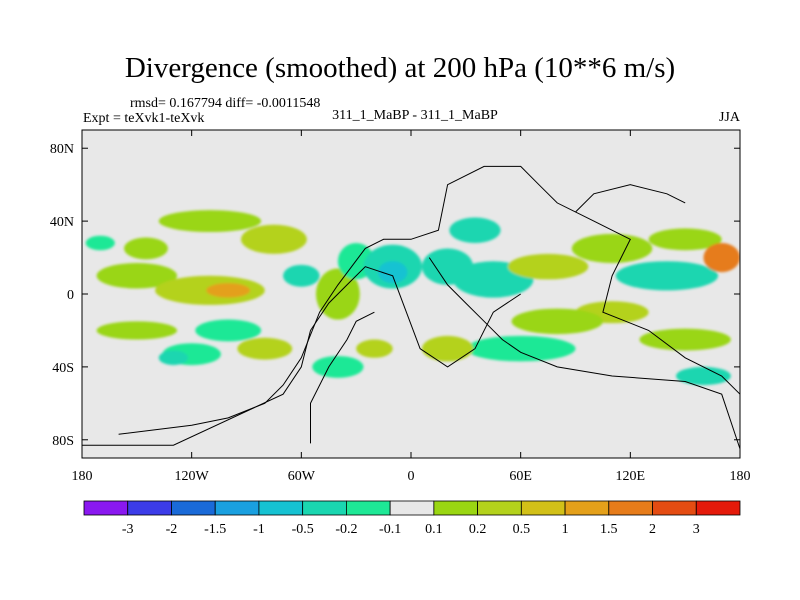  What do you see at coordinates (696, 529) in the screenshot?
I see `colorbar-label: 3` at bounding box center [696, 529].